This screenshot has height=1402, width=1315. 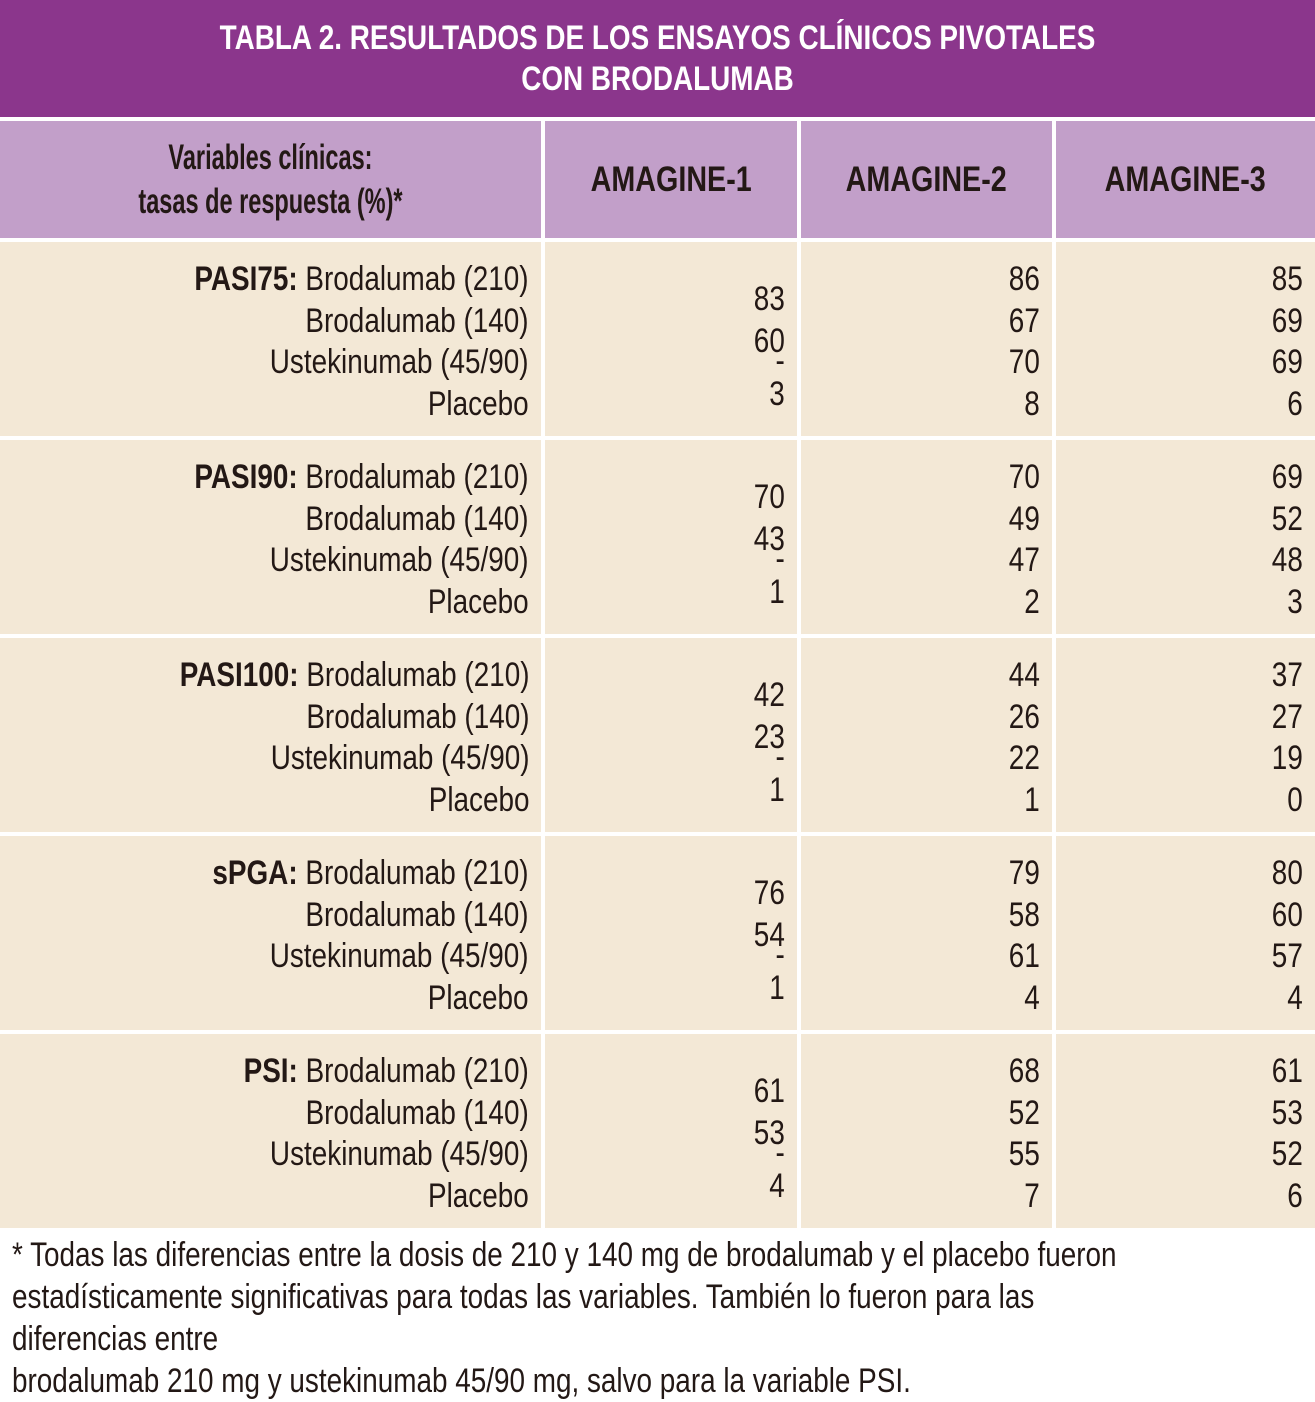 What do you see at coordinates (1295, 997) in the screenshot?
I see `amagine-3-value: 4` at bounding box center [1295, 997].